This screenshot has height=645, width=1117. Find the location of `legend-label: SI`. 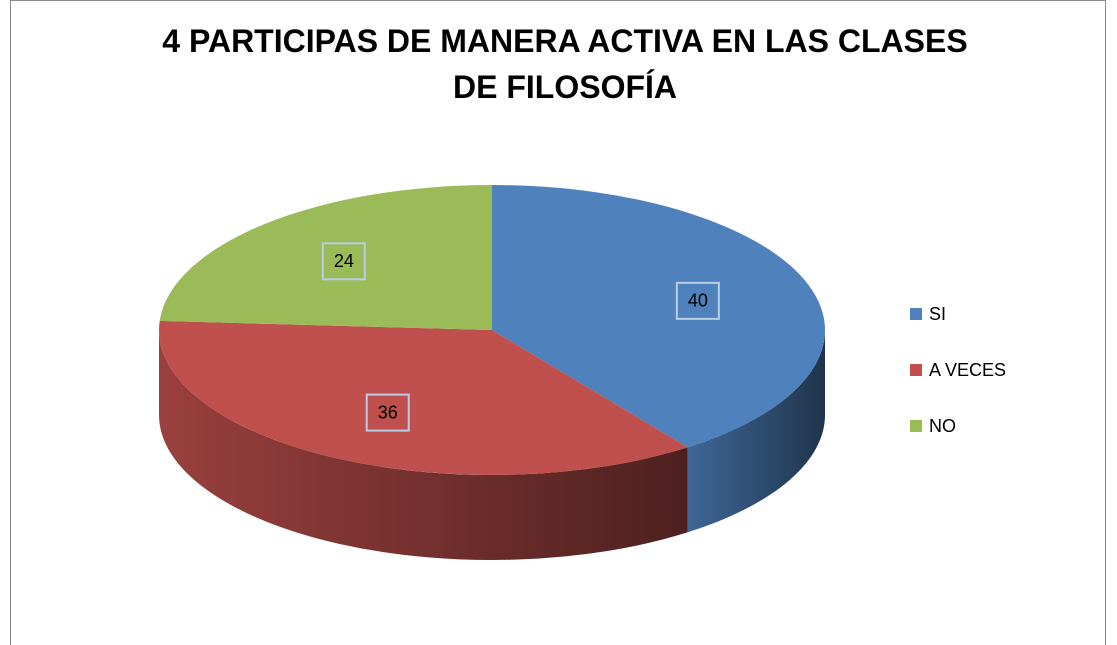

legend-label: SI is located at coordinates (937, 314).